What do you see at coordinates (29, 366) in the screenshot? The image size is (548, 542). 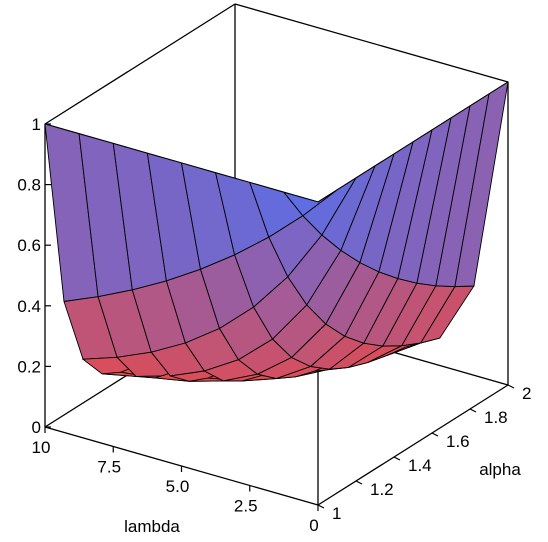 I see `z-tick-label: 0.2` at bounding box center [29, 366].